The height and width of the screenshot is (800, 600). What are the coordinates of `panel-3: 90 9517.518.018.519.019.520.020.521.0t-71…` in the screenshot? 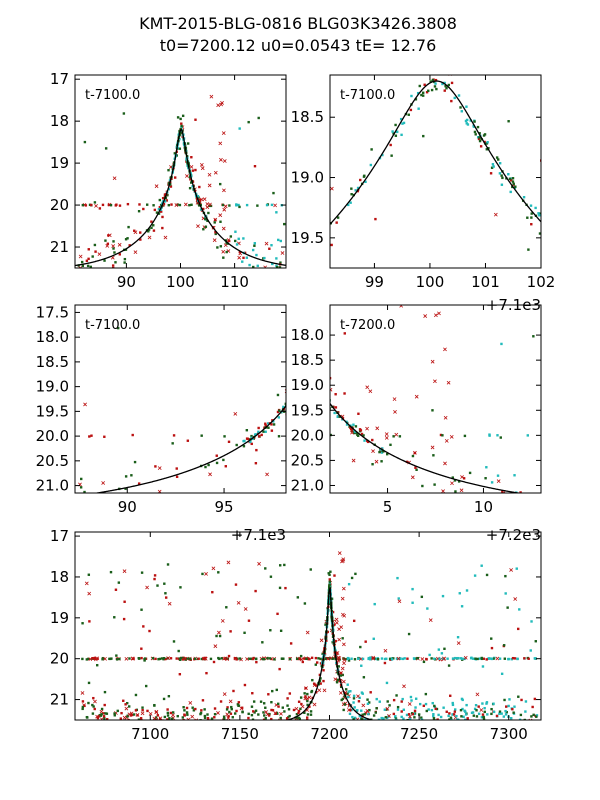 It's located at (161, 423).